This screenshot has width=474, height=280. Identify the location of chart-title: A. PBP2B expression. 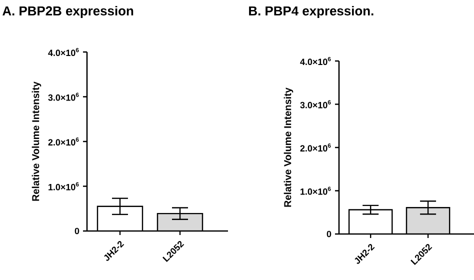
(68, 12).